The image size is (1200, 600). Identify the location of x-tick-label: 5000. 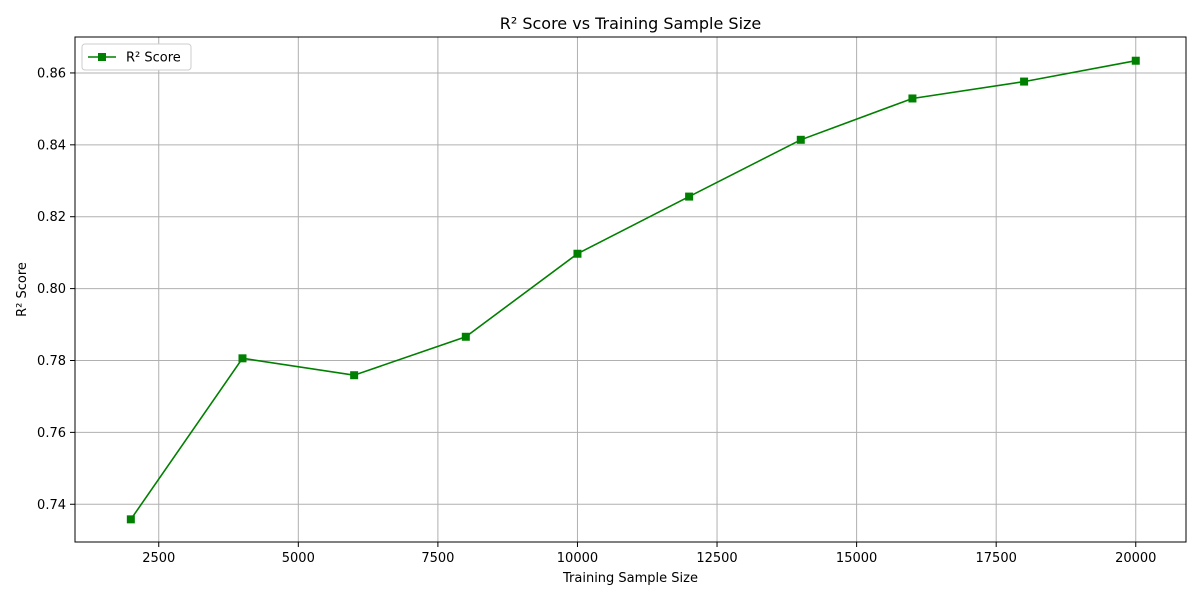
(298, 558).